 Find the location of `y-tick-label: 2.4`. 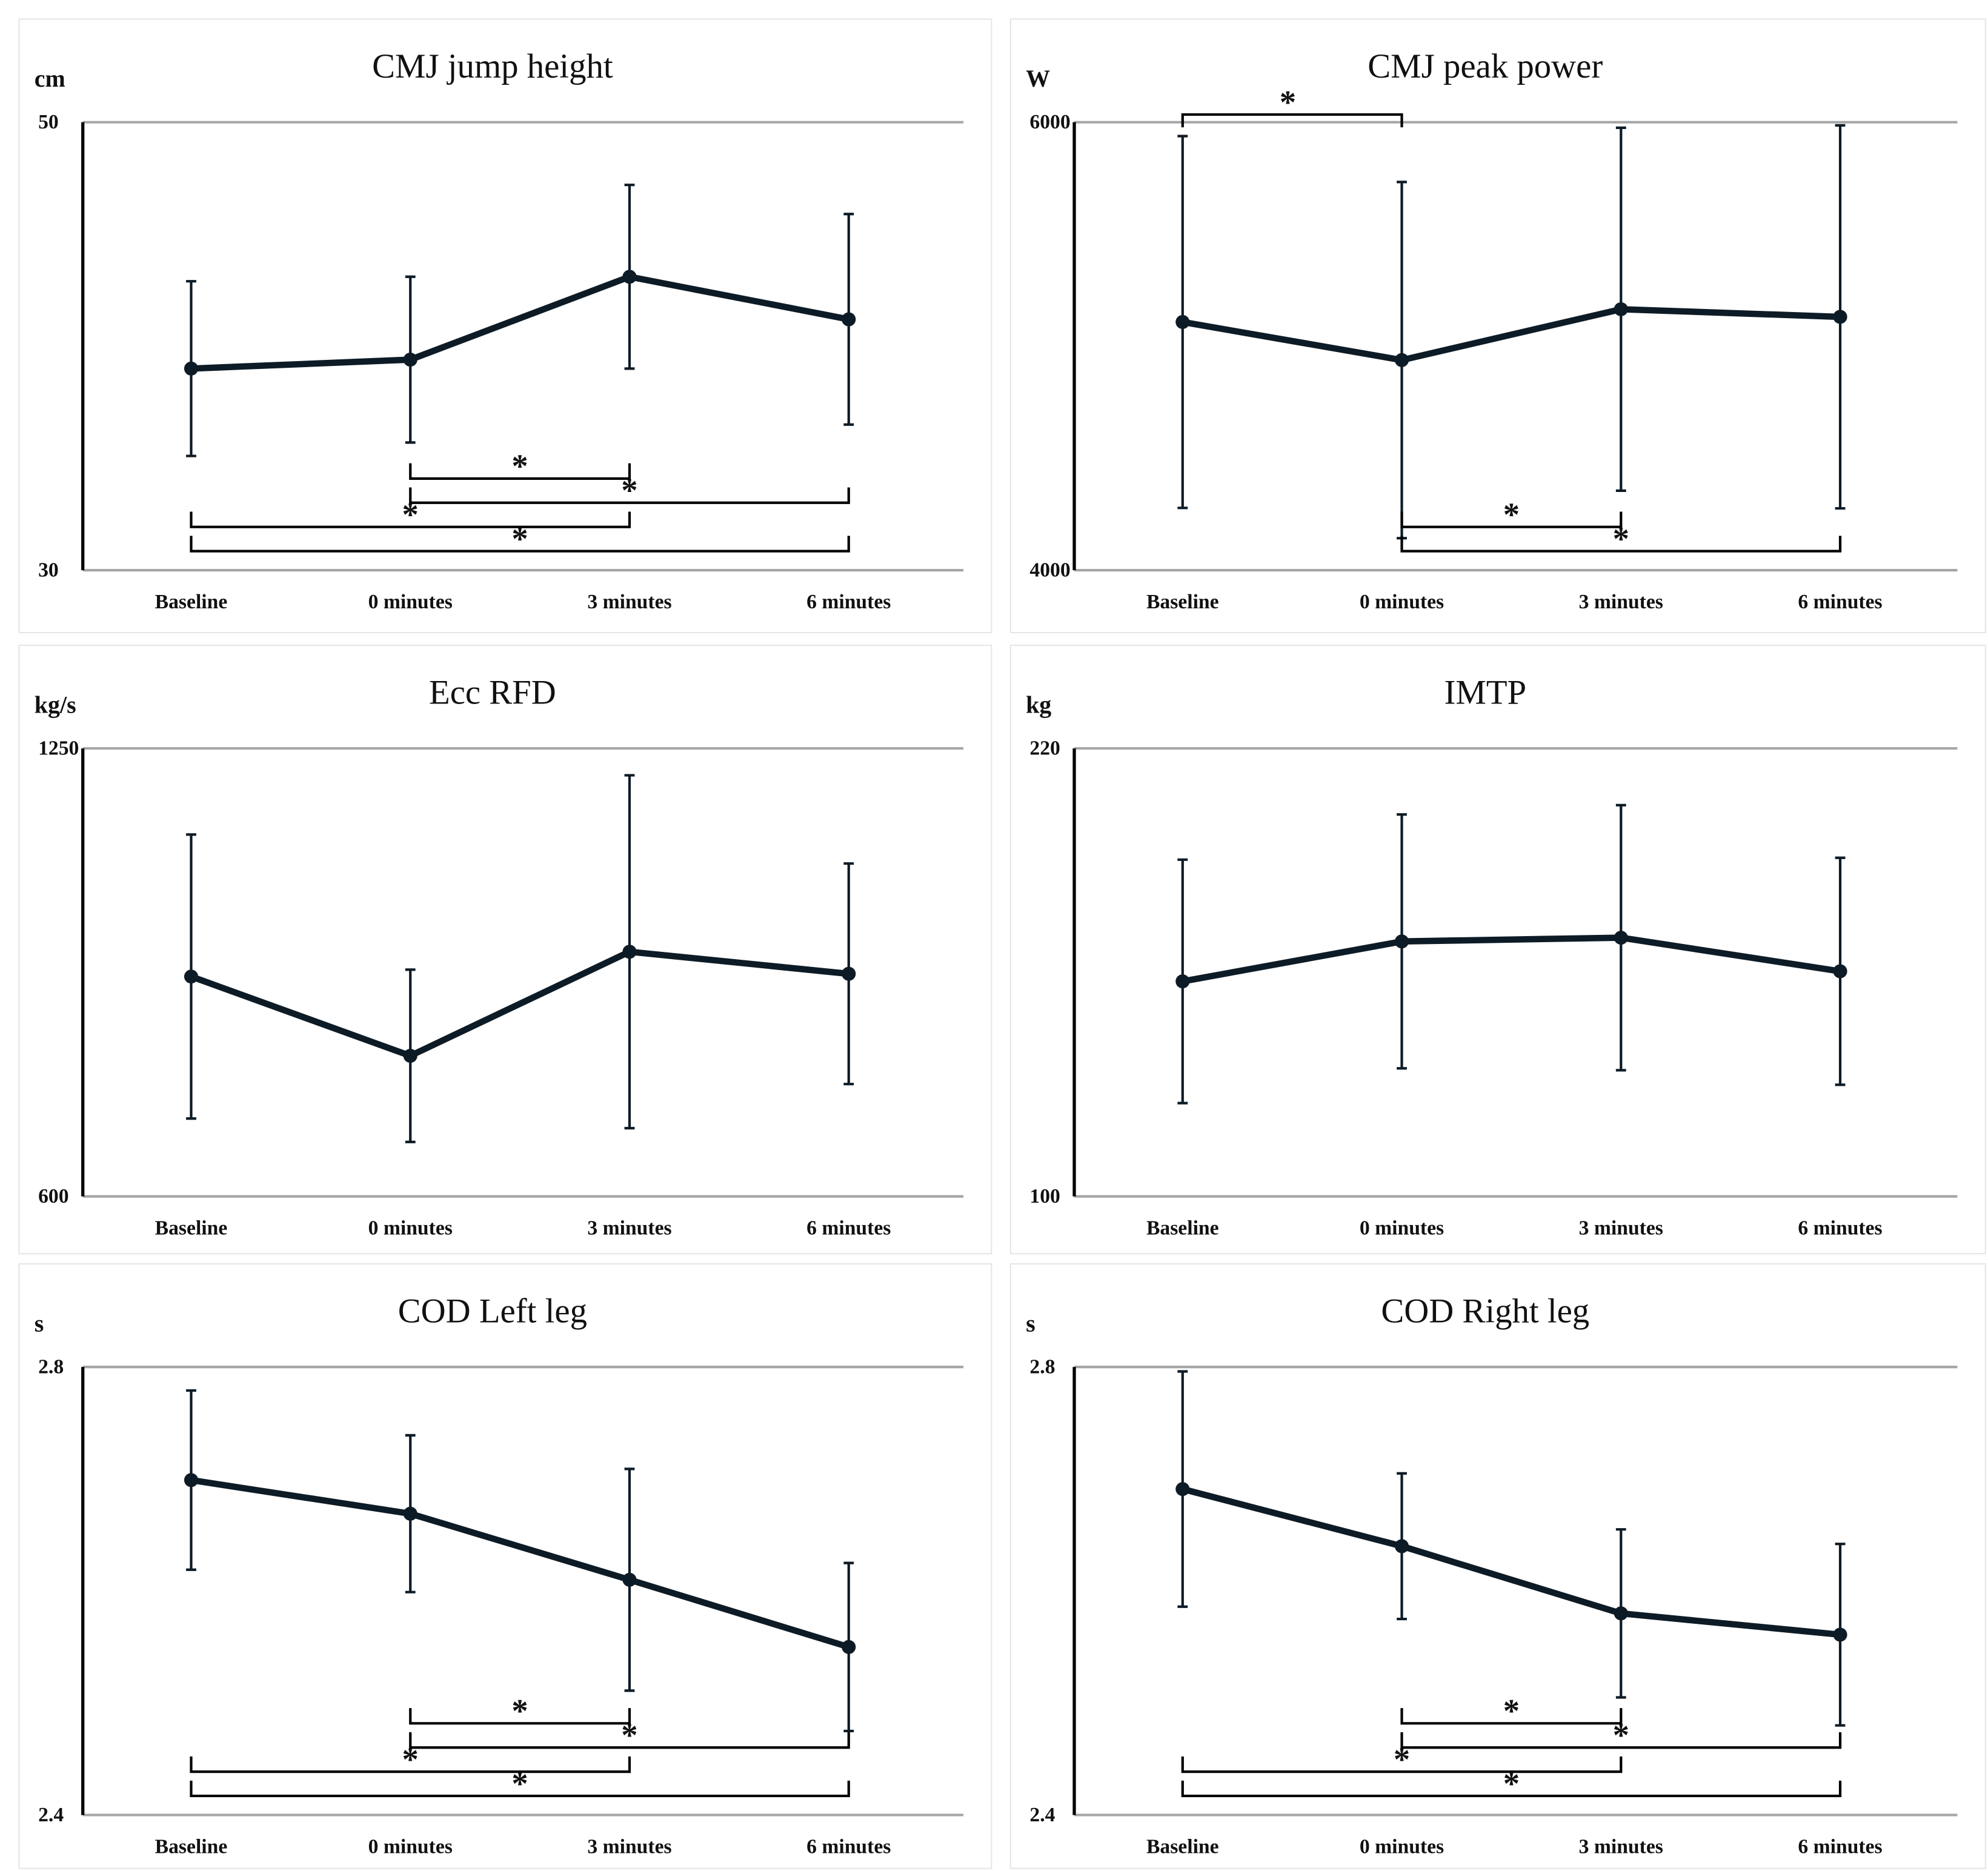

y-tick-label: 2.4 is located at coordinates (1042, 1815).